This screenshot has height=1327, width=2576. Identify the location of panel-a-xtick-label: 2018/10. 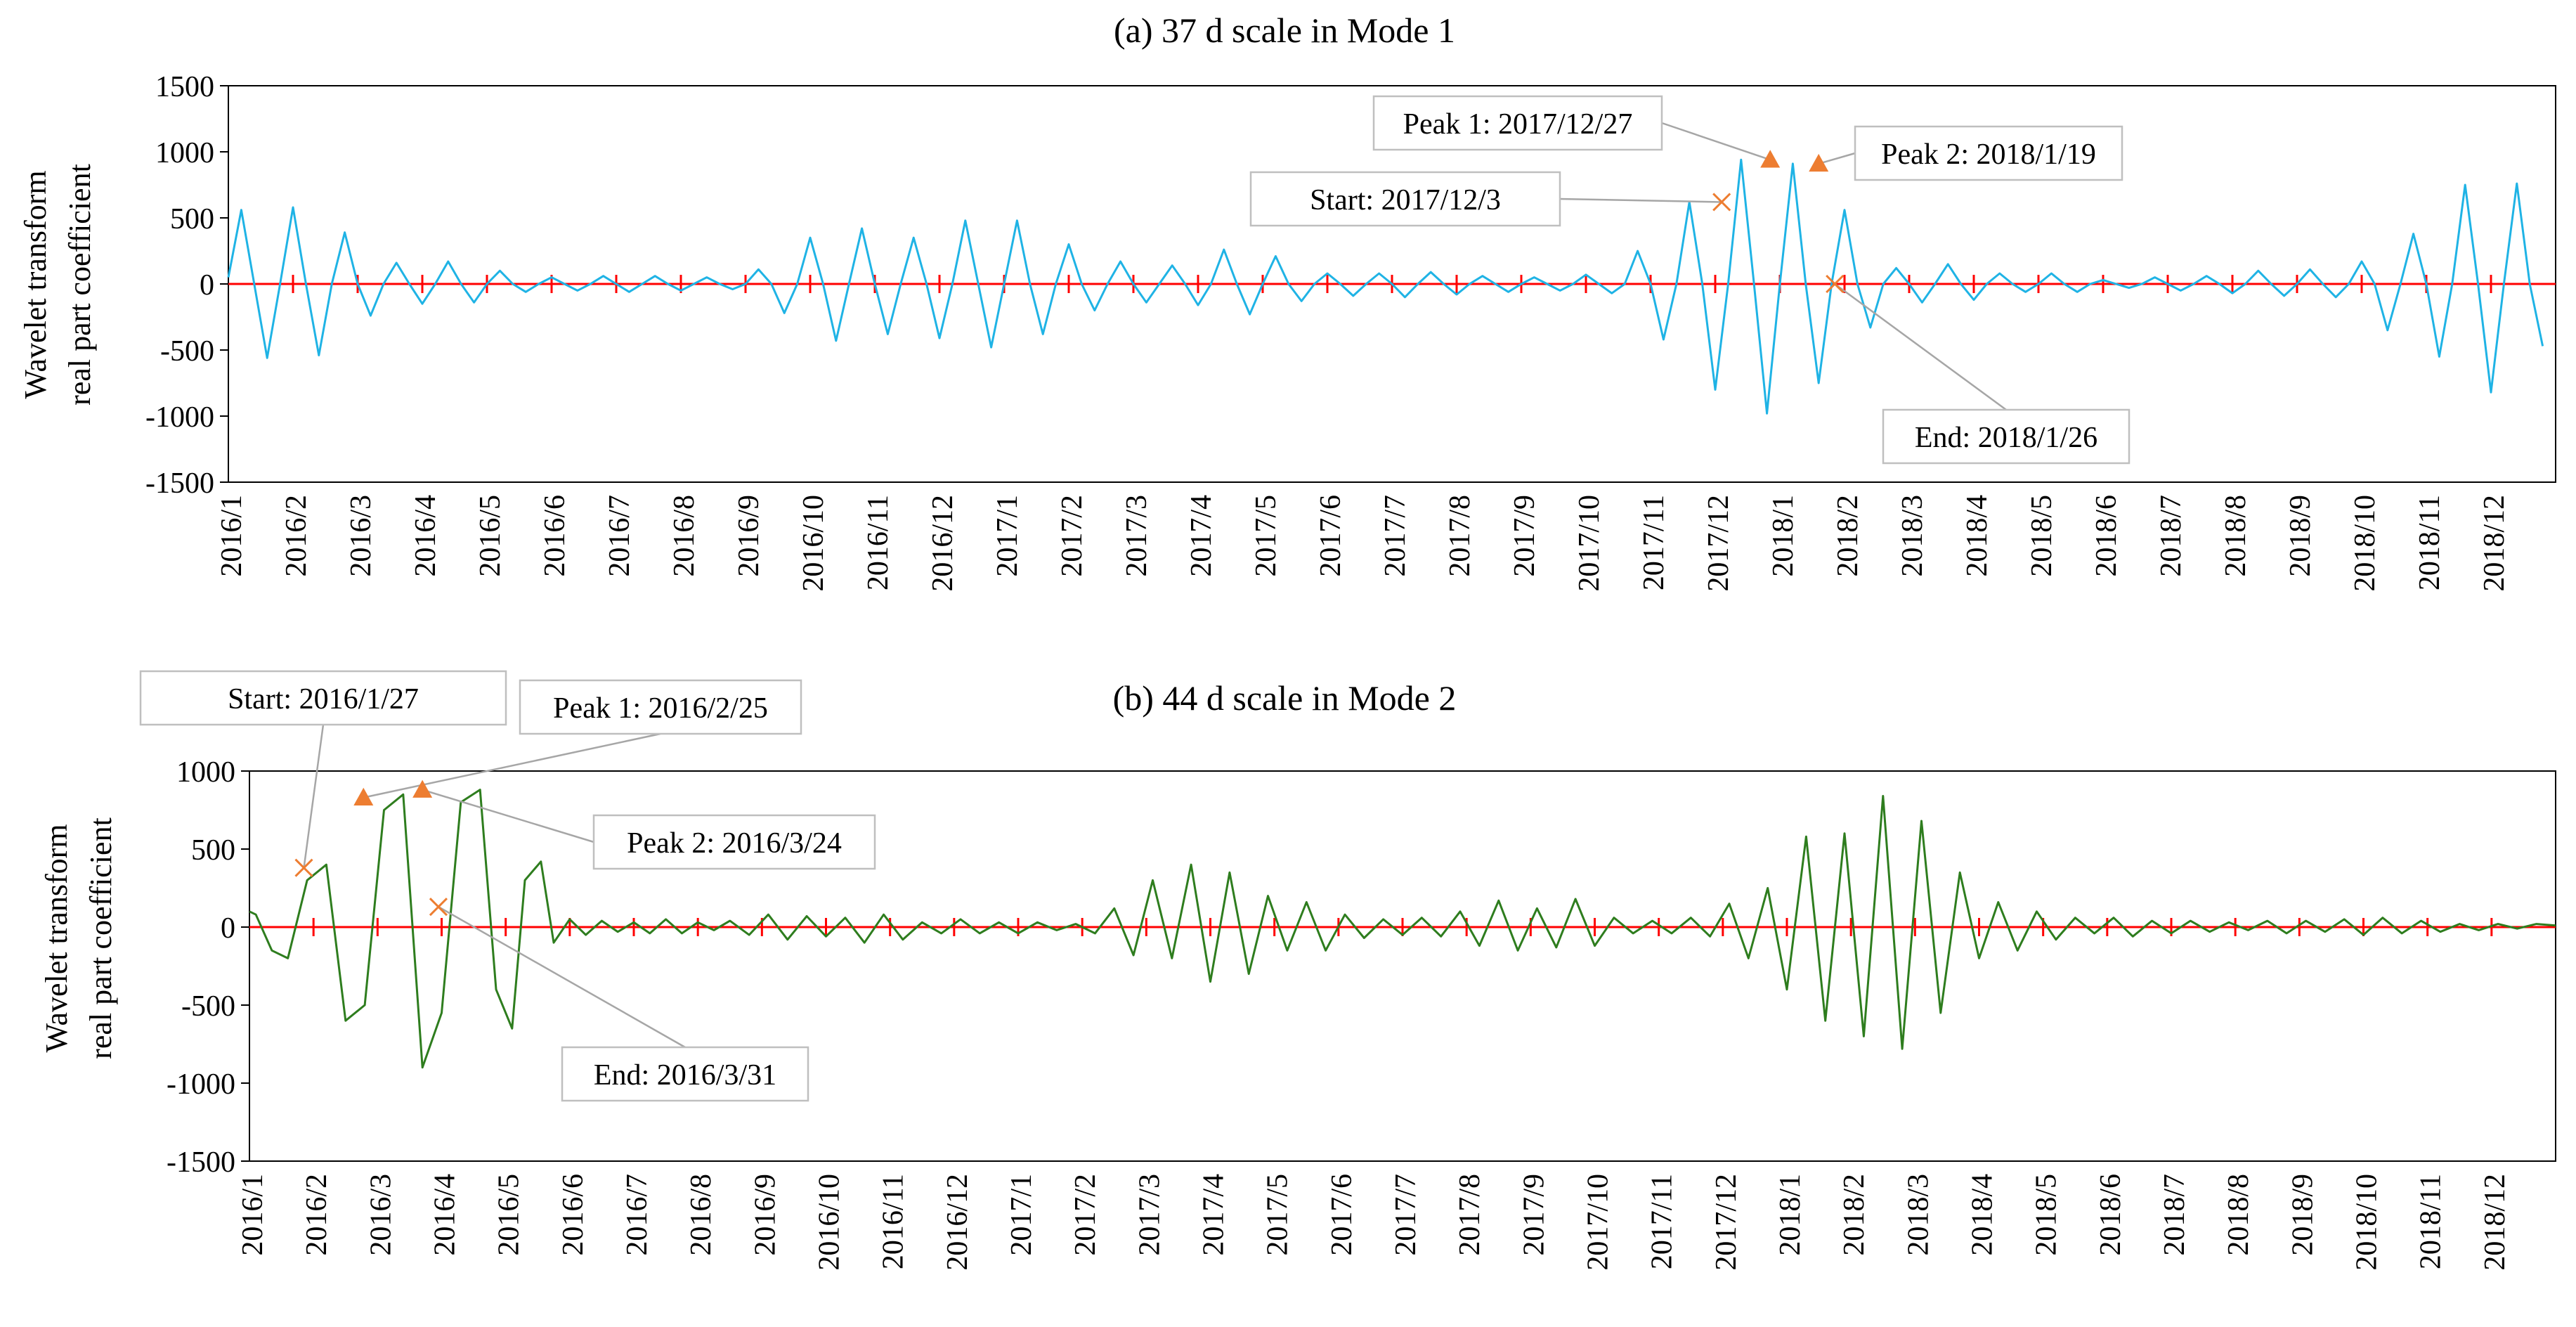
(2365, 543).